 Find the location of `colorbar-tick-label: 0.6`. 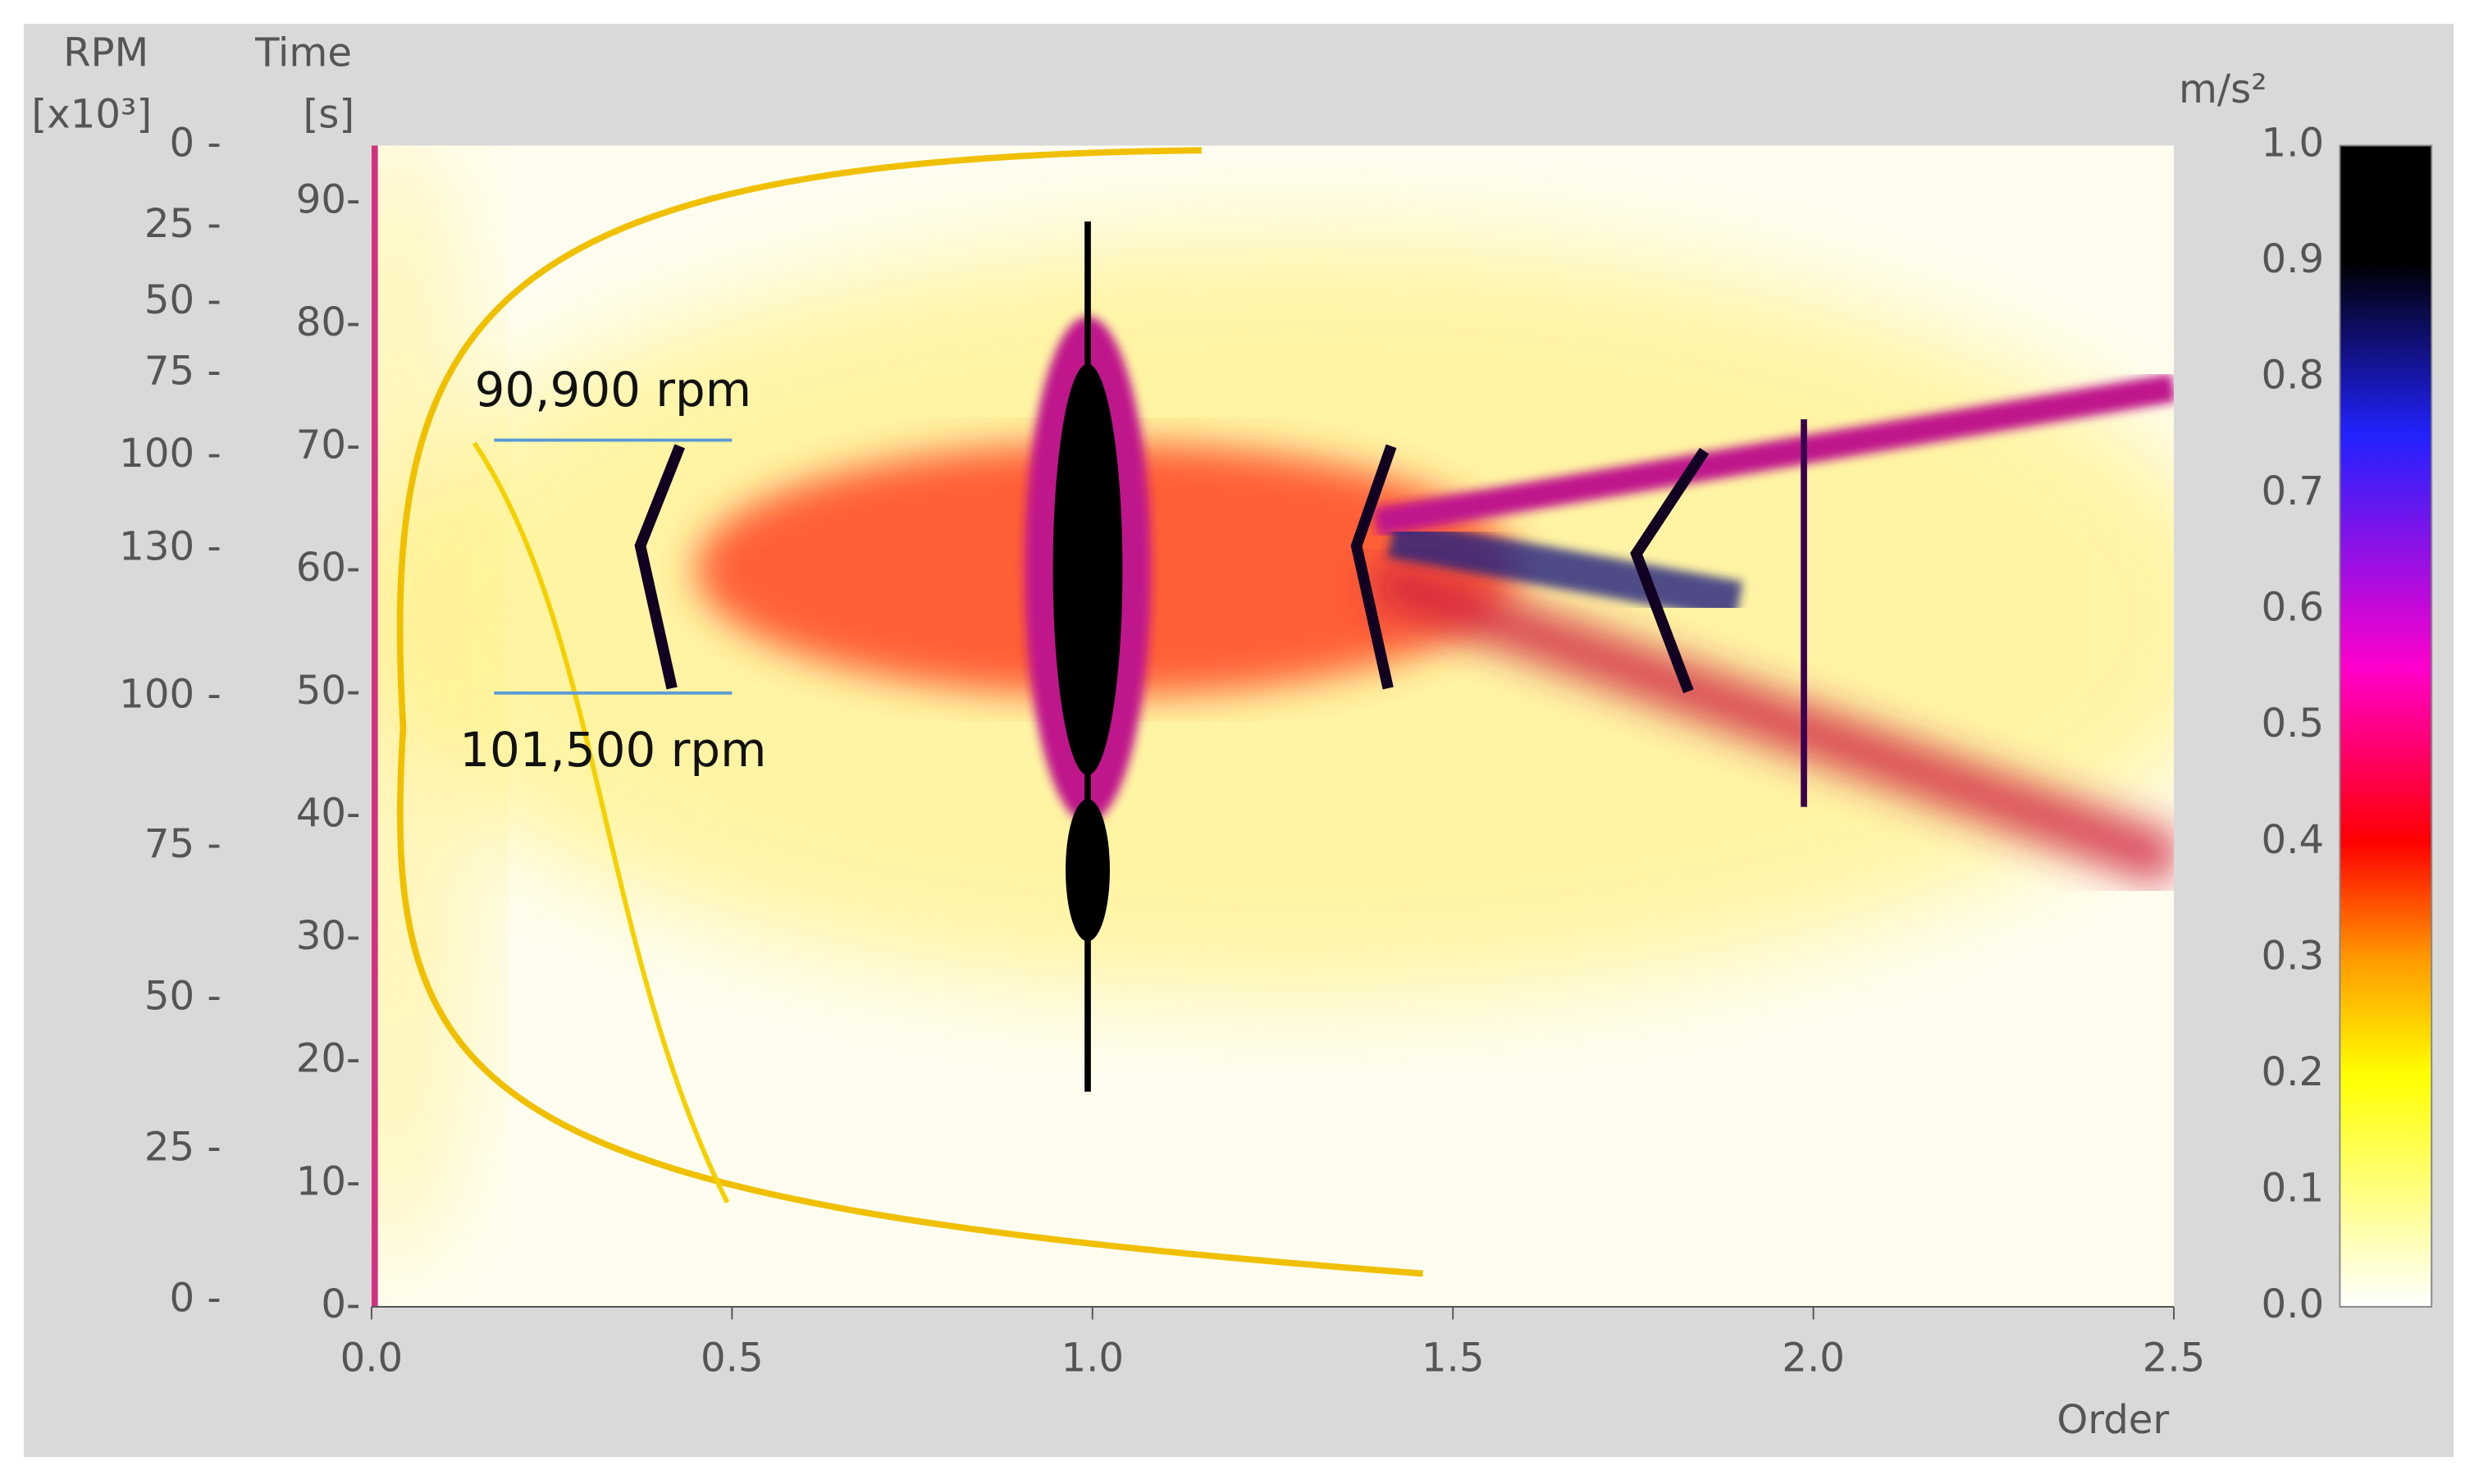

colorbar-tick-label: 0.6 is located at coordinates (2293, 608).